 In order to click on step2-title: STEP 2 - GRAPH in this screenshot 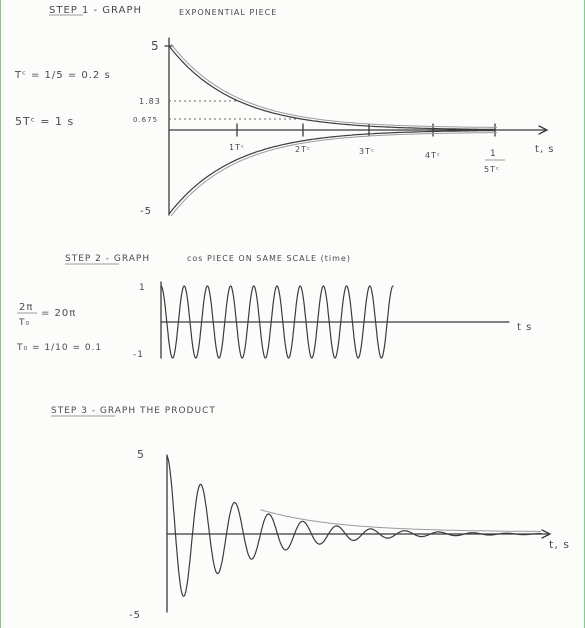, I will do `click(107, 259)`.